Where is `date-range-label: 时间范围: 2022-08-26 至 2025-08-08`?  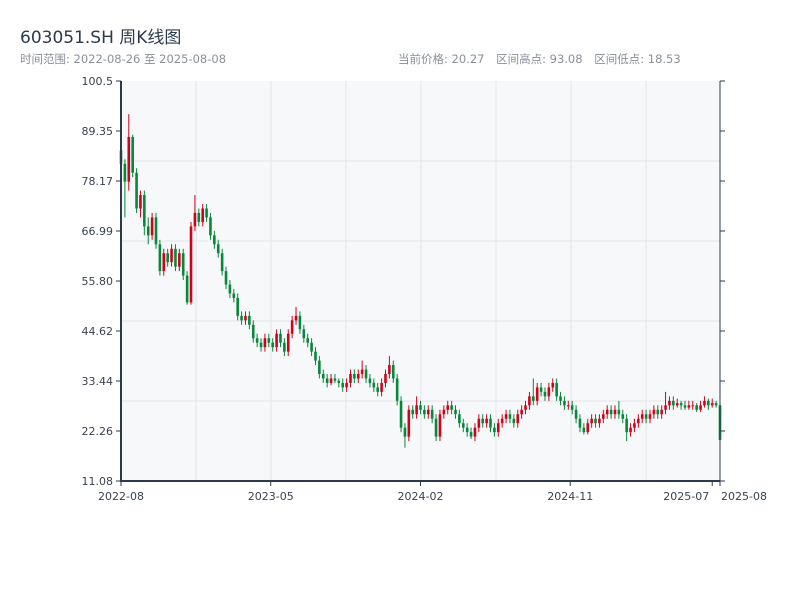 date-range-label: 时间范围: 2022-08-26 至 2025-08-08 is located at coordinates (123, 59).